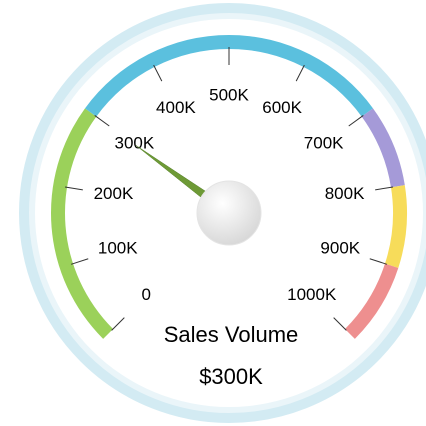 This screenshot has width=426, height=426. Describe the element at coordinates (118, 248) in the screenshot. I see `tick-label: 100K` at that location.